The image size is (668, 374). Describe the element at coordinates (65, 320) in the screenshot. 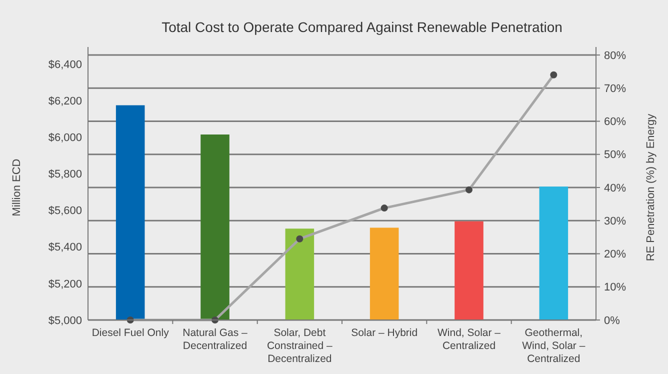

I see `y-tick-label: $5,000` at that location.